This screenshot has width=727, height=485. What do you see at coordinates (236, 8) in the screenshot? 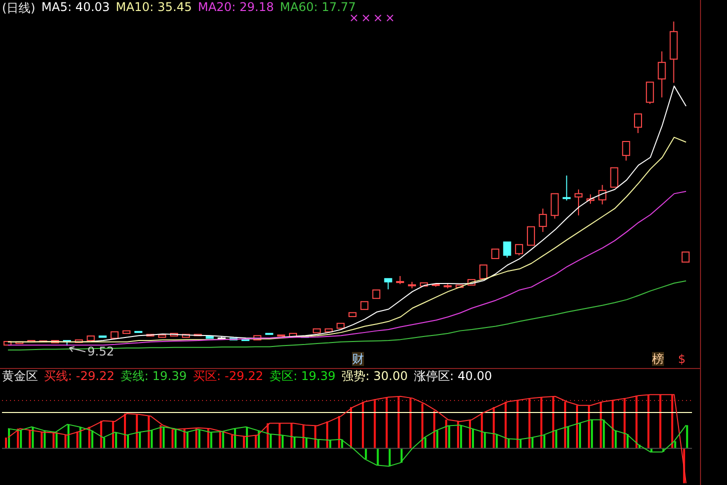
I see `text: MA20: 29.18` at bounding box center [236, 8].